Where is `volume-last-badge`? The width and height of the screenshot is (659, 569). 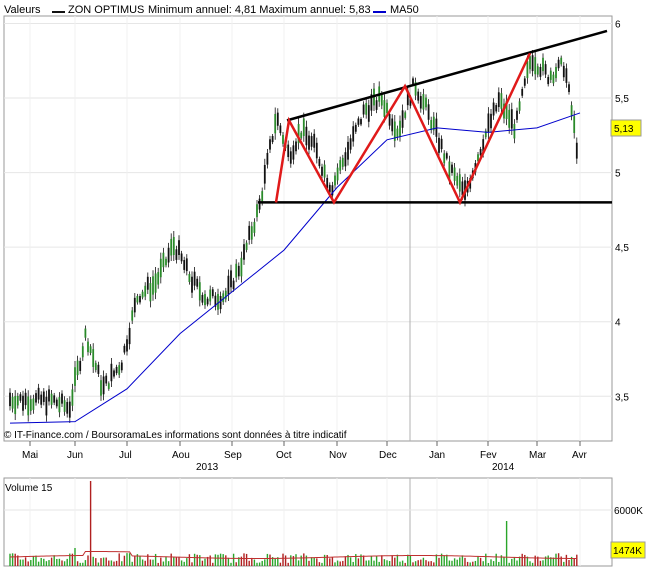 volume-last-badge is located at coordinates (628, 550).